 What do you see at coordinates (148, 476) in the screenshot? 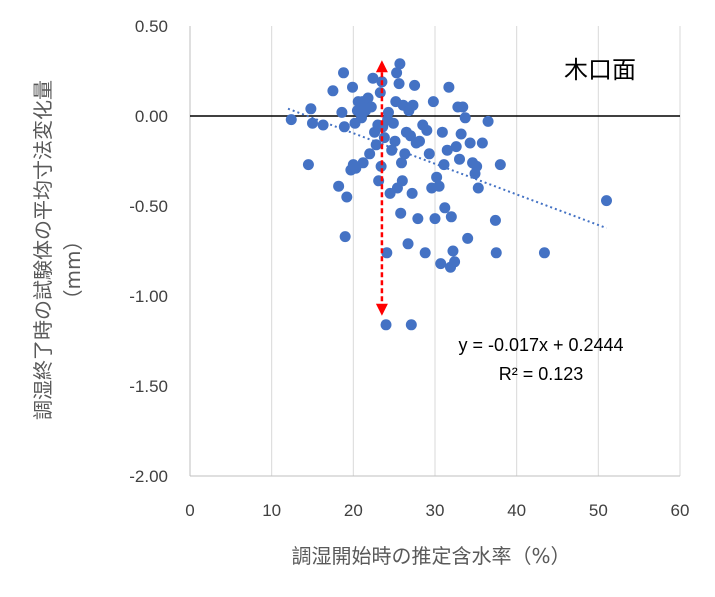
I see `y-tick-label: -2.00` at bounding box center [148, 476].